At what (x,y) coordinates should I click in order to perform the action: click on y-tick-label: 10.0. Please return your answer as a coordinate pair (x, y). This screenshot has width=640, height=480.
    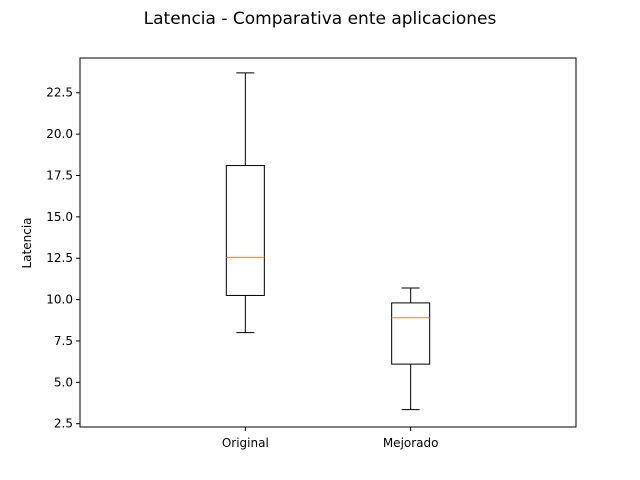
    Looking at the image, I should click on (59, 300).